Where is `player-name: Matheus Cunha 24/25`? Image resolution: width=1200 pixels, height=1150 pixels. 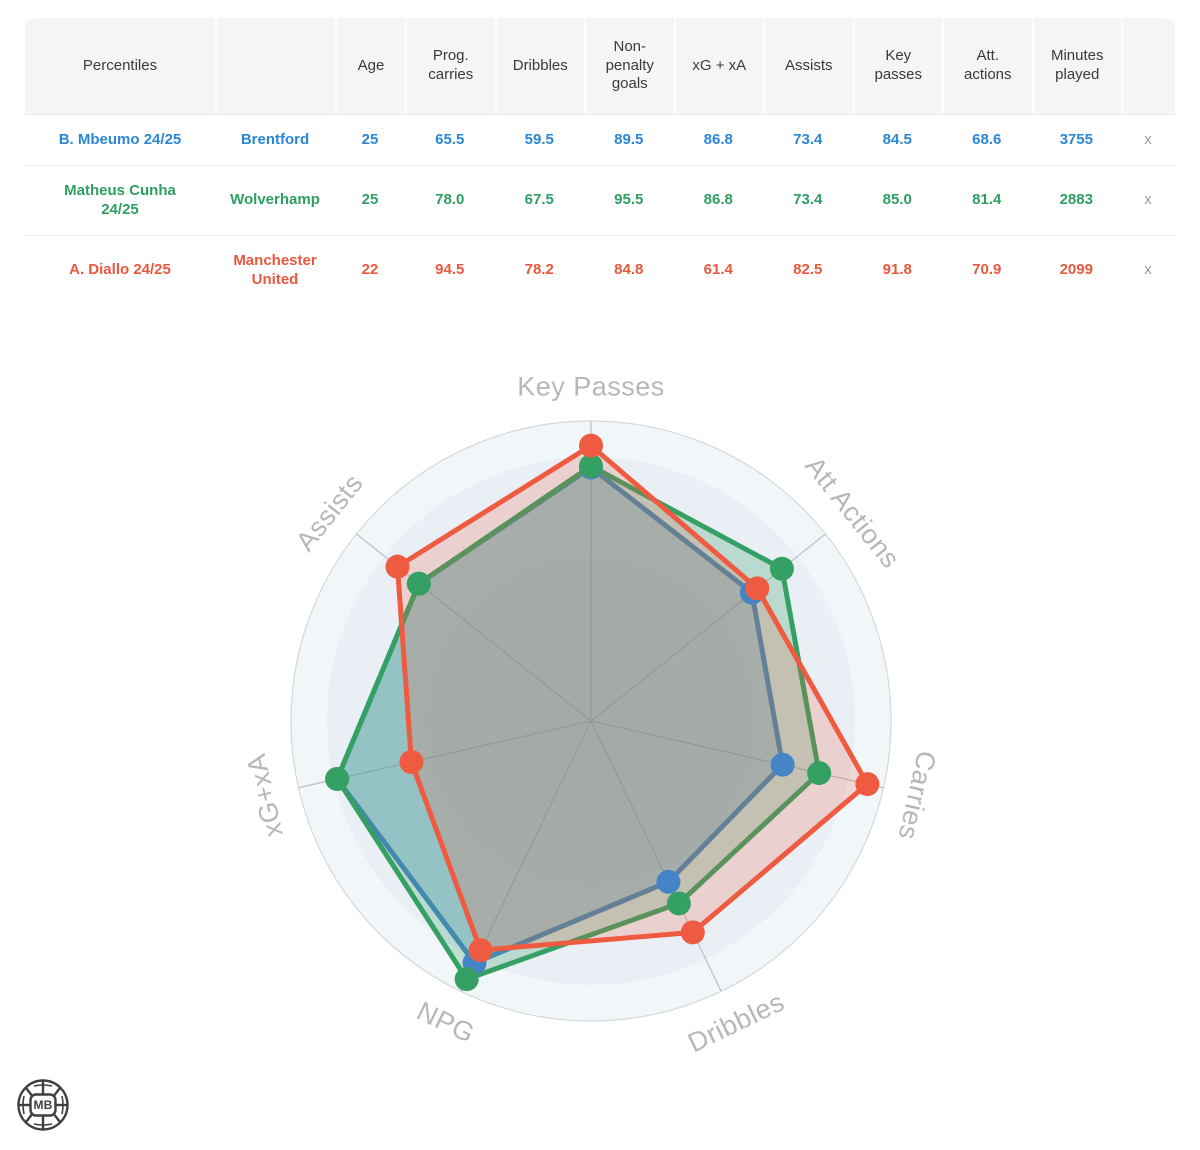
player-name: Matheus Cunha 24/25 is located at coordinates (120, 200).